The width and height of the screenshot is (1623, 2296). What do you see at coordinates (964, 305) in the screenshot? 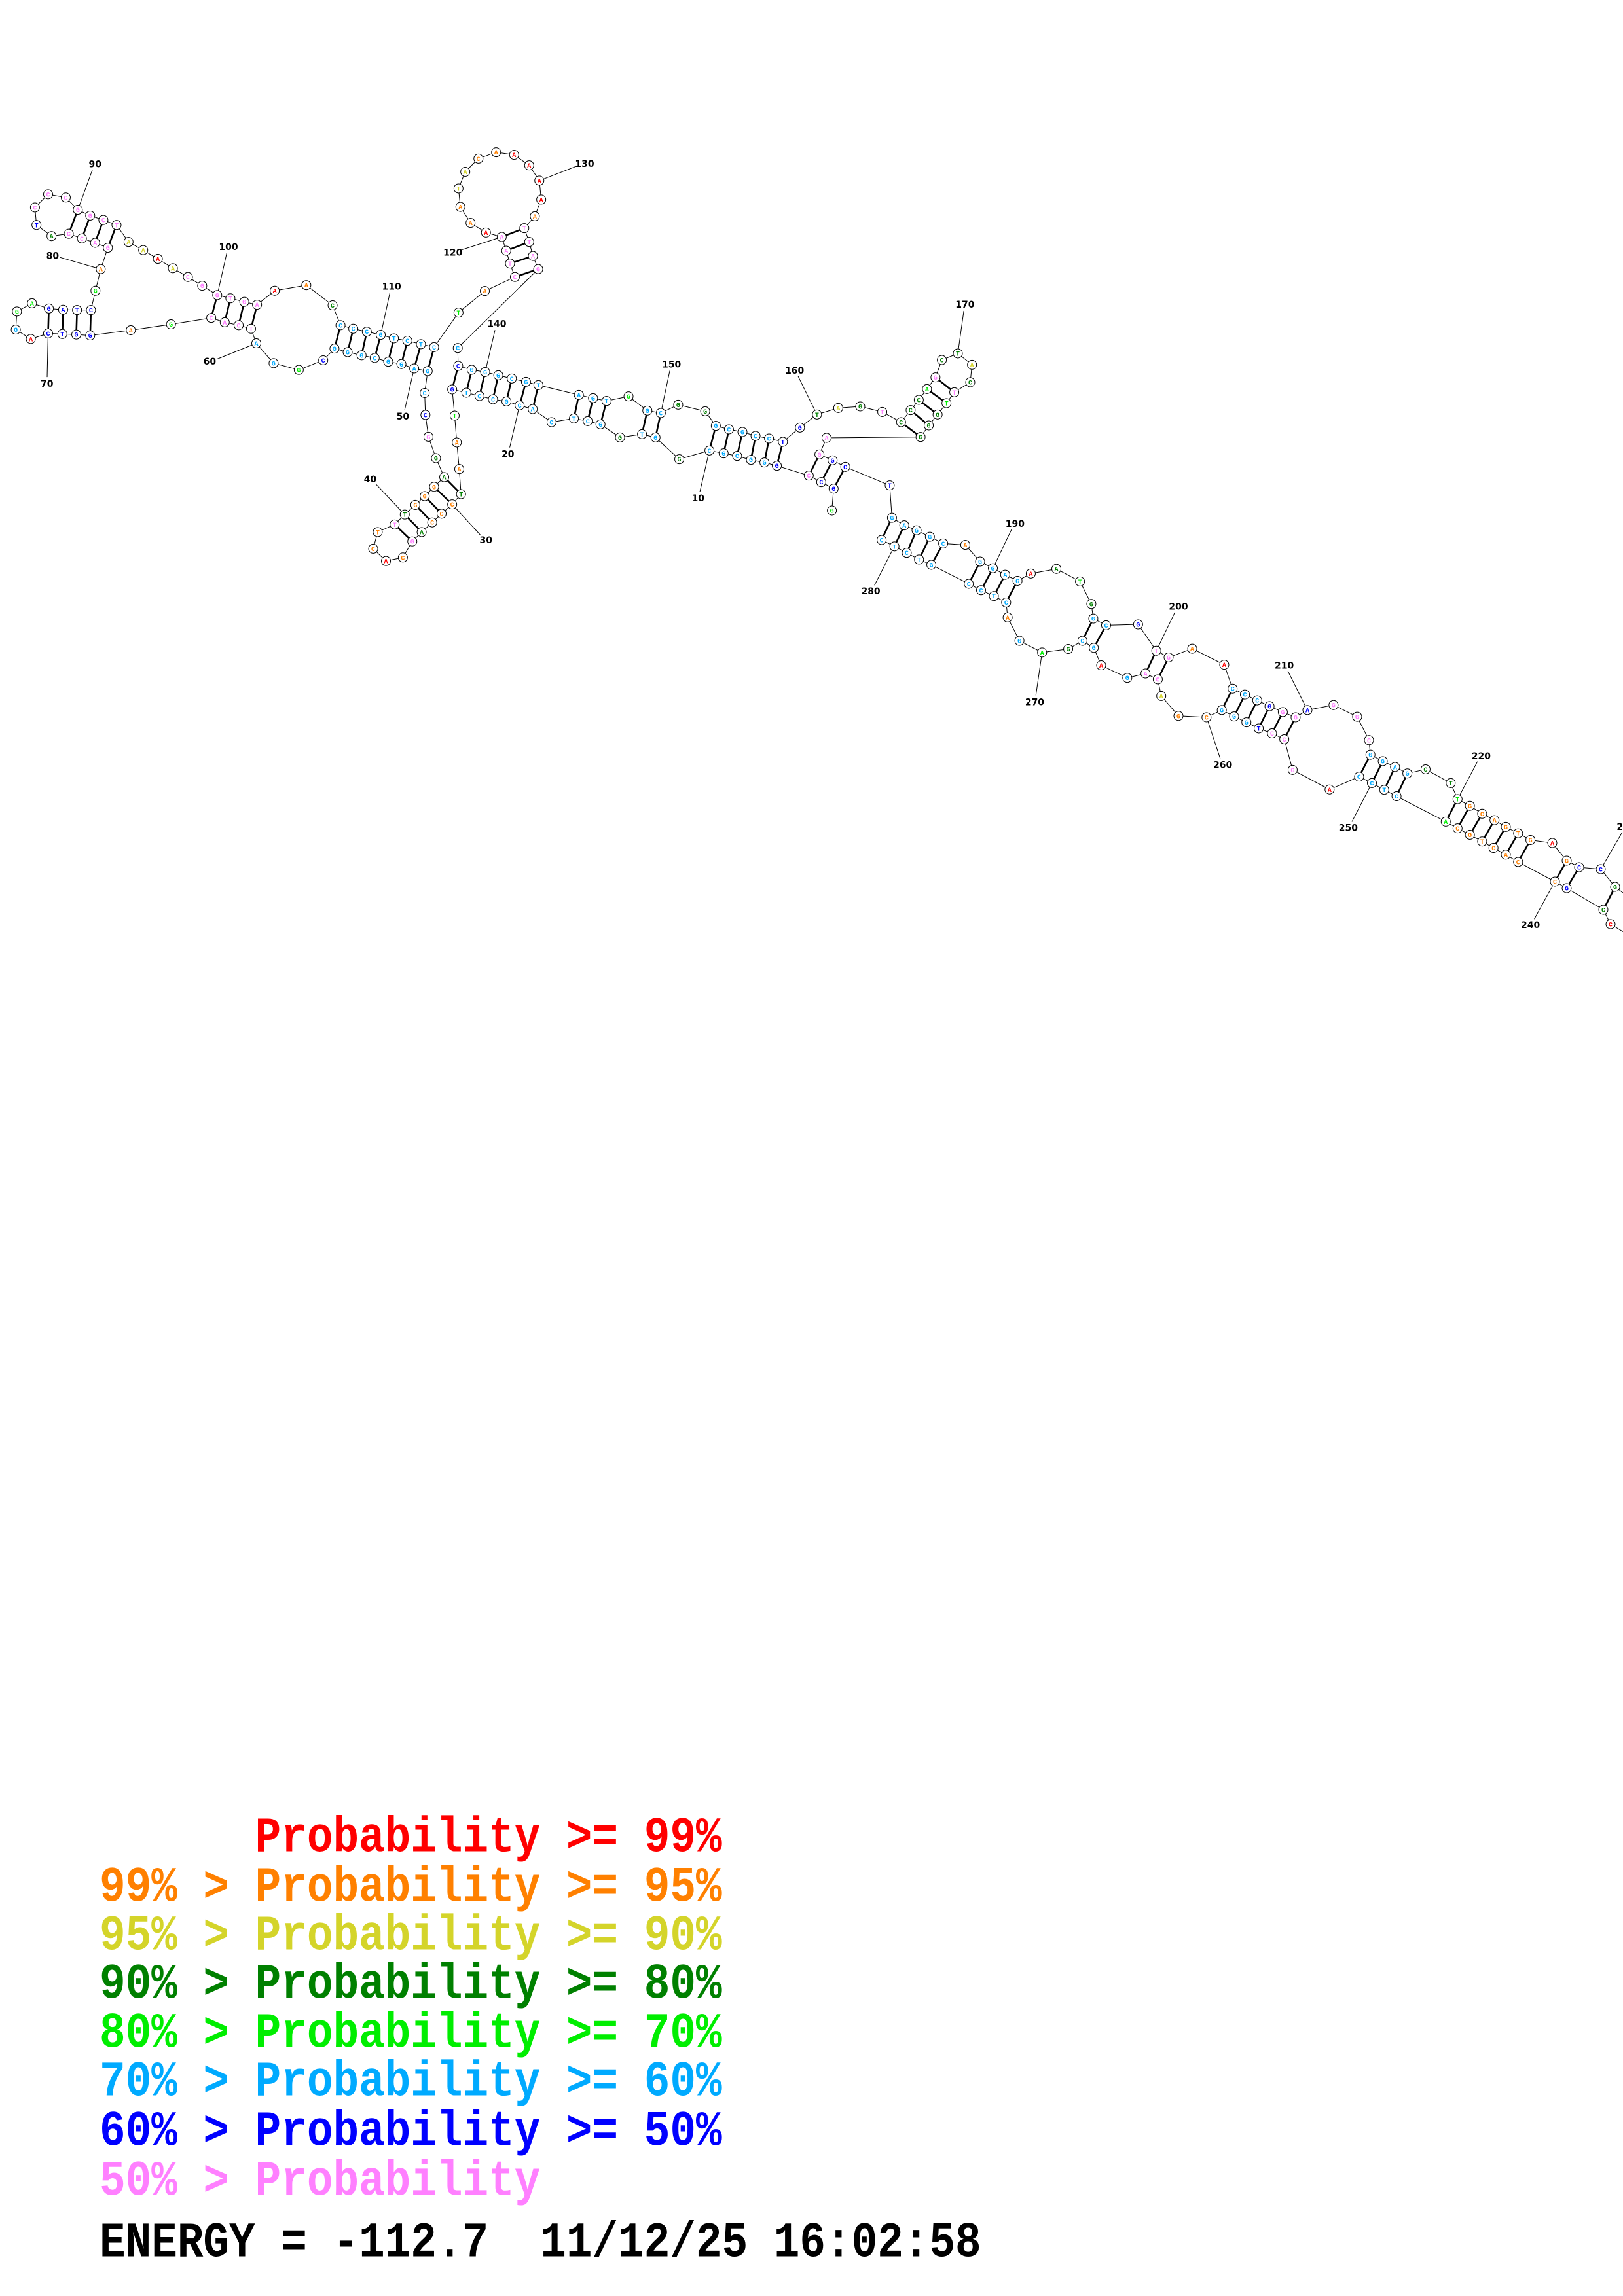
I see `position-label: 170` at bounding box center [964, 305].